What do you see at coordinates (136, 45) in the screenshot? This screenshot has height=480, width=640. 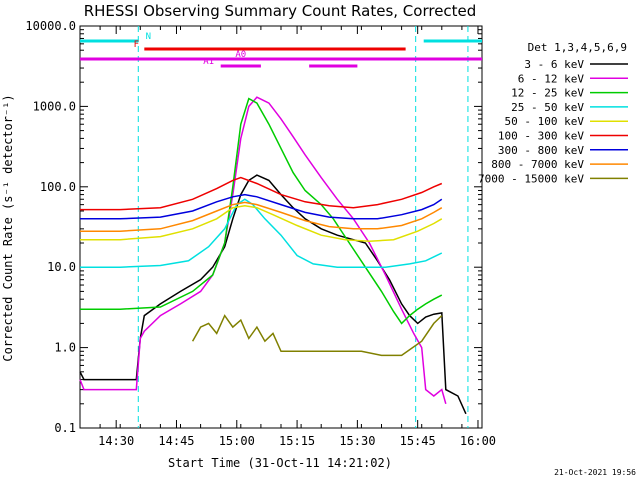 I see `flag-label-f: F` at bounding box center [136, 45].